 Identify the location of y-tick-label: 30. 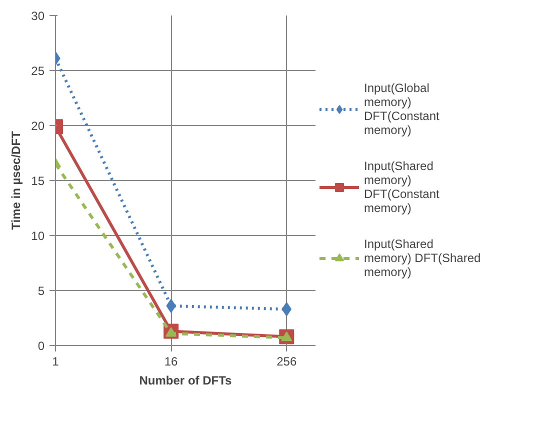
(38, 16).